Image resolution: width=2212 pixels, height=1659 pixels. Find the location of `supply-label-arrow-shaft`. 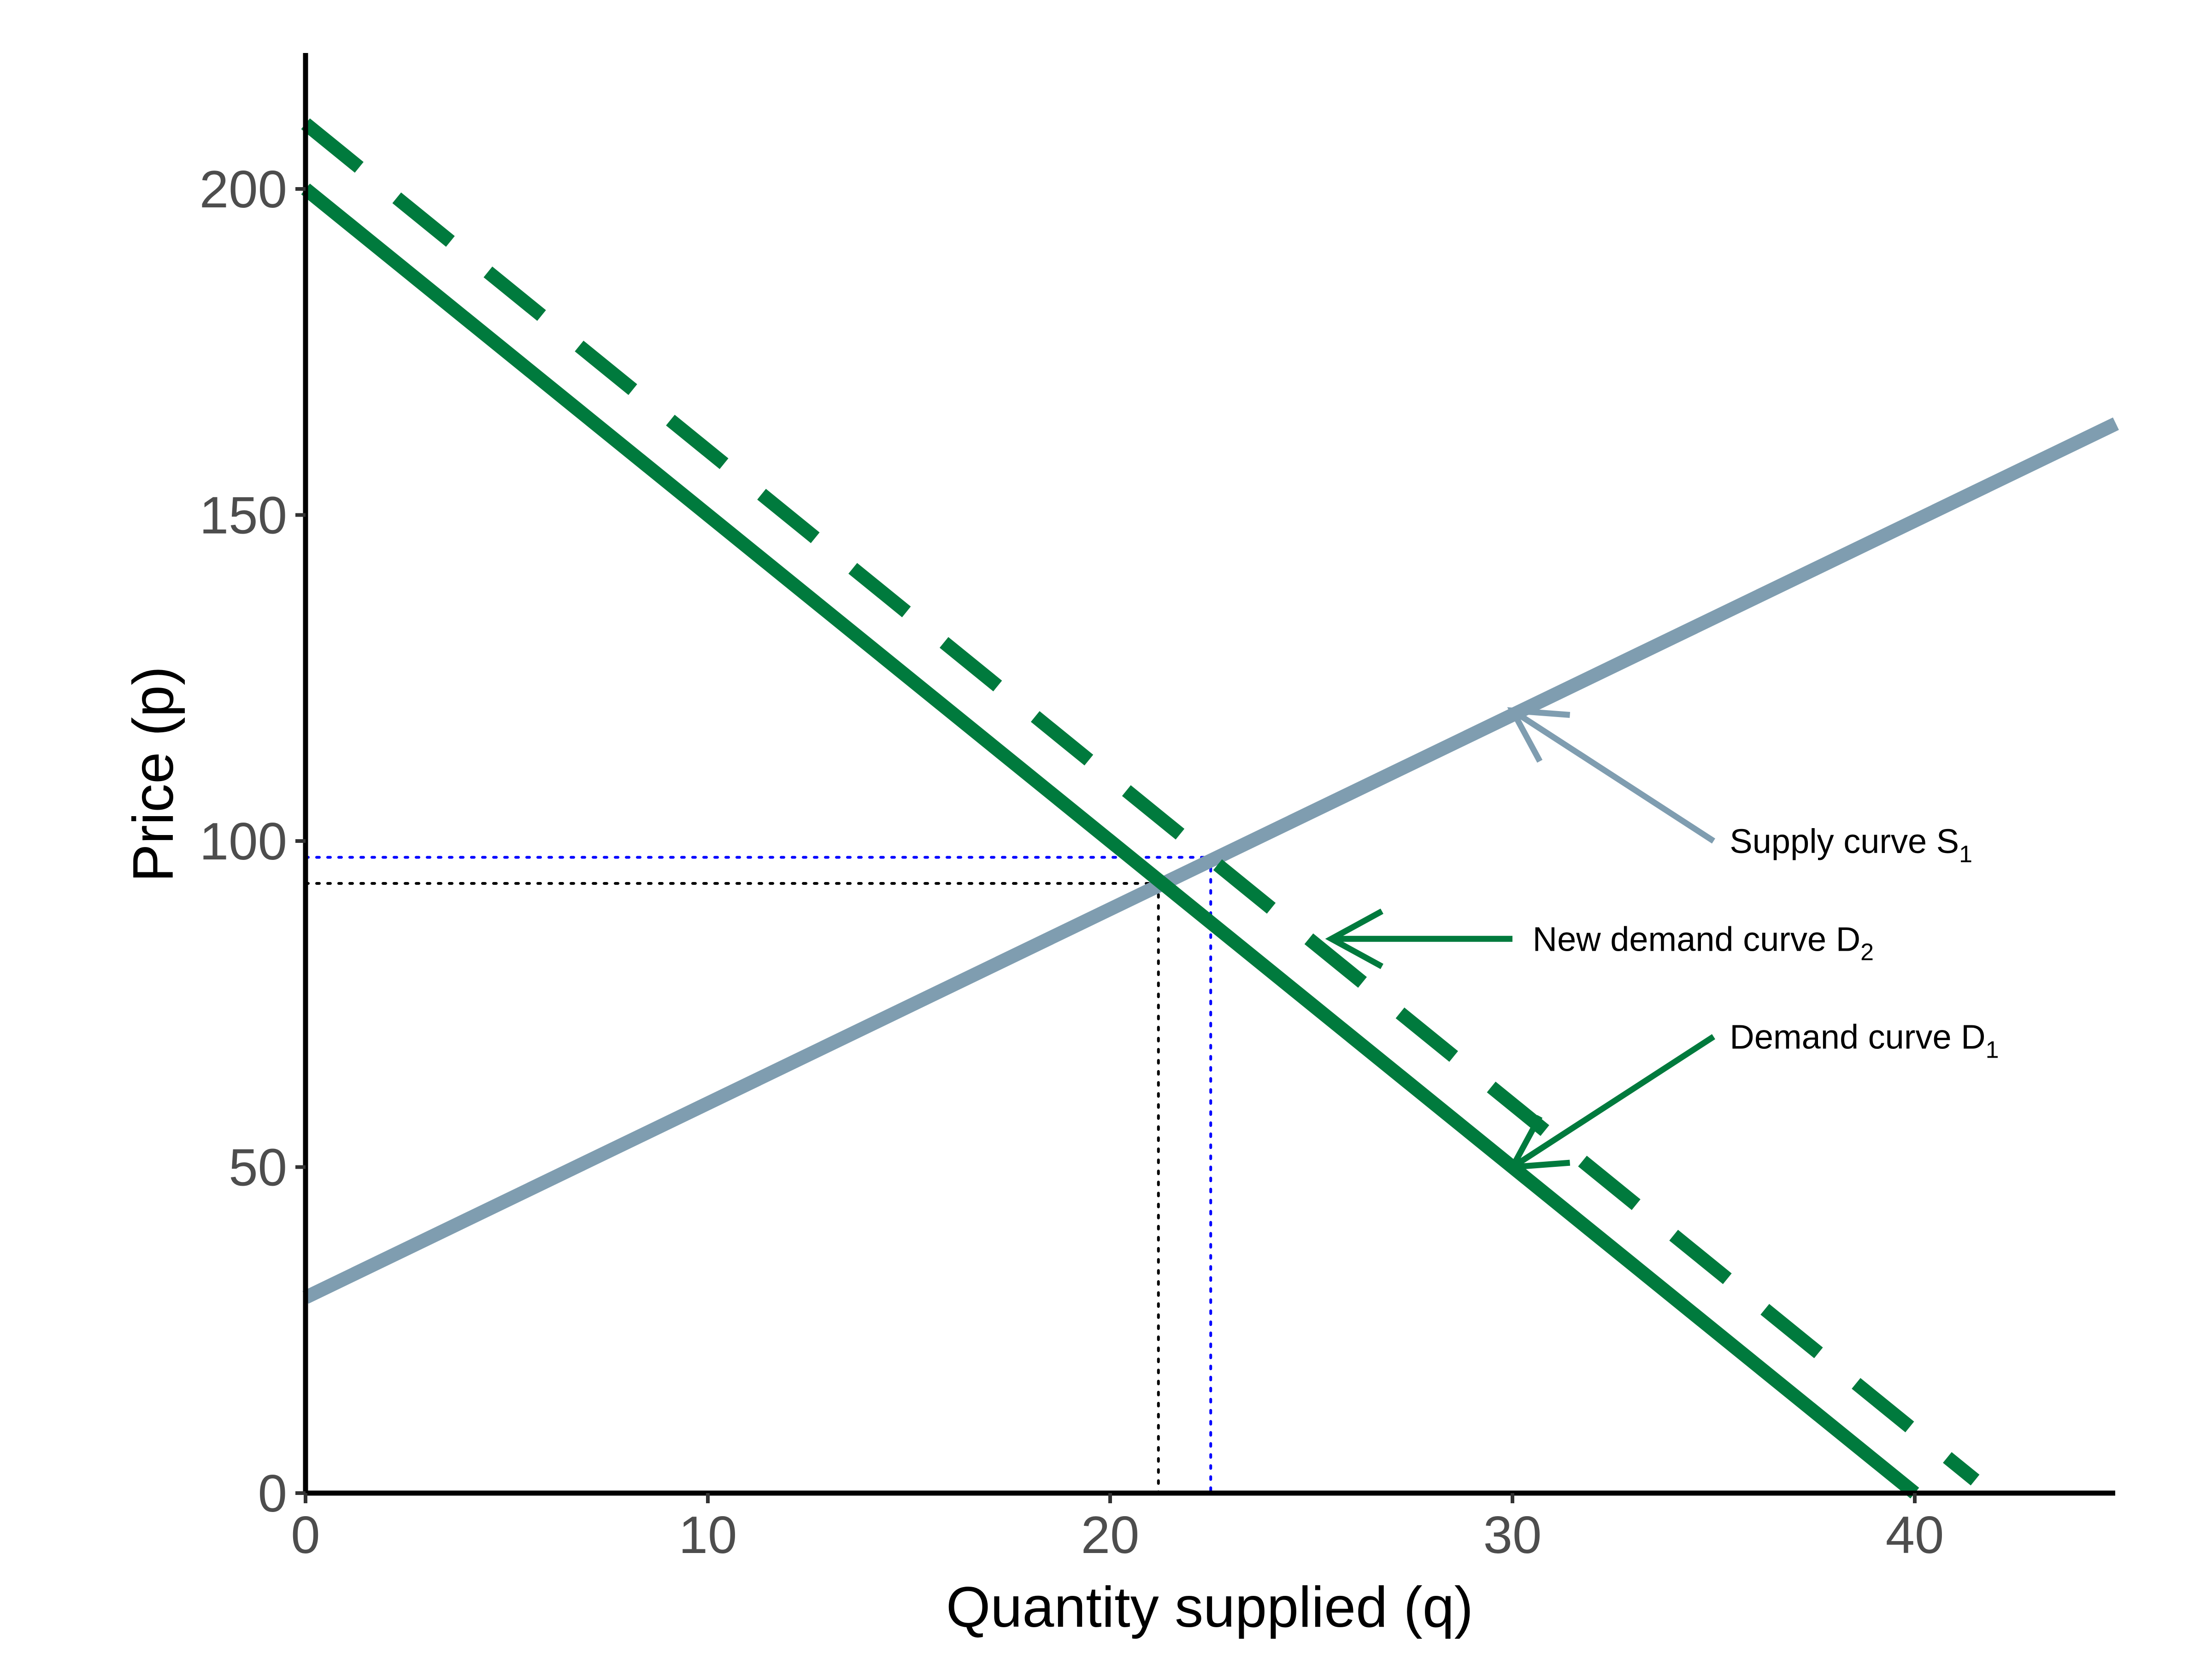

supply-label-arrow-shaft is located at coordinates (1613, 776).